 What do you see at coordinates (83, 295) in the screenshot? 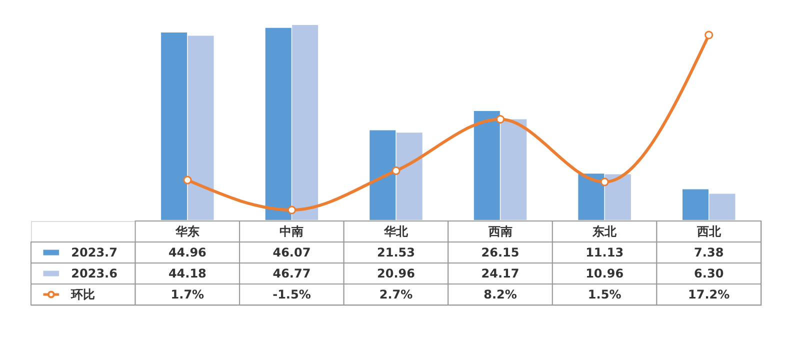
I see `legend-label: 环比` at bounding box center [83, 295].